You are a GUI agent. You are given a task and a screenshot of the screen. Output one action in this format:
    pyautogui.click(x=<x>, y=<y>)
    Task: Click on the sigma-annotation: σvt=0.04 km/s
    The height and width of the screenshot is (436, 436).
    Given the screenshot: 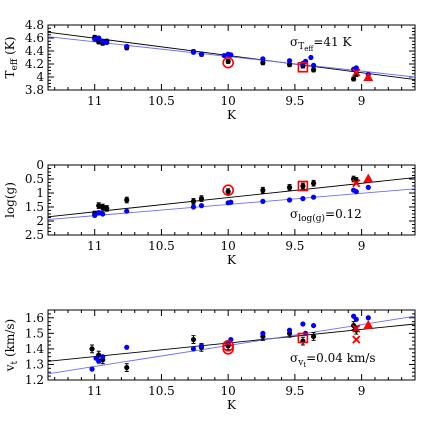 What is the action you would take?
    pyautogui.click(x=333, y=360)
    